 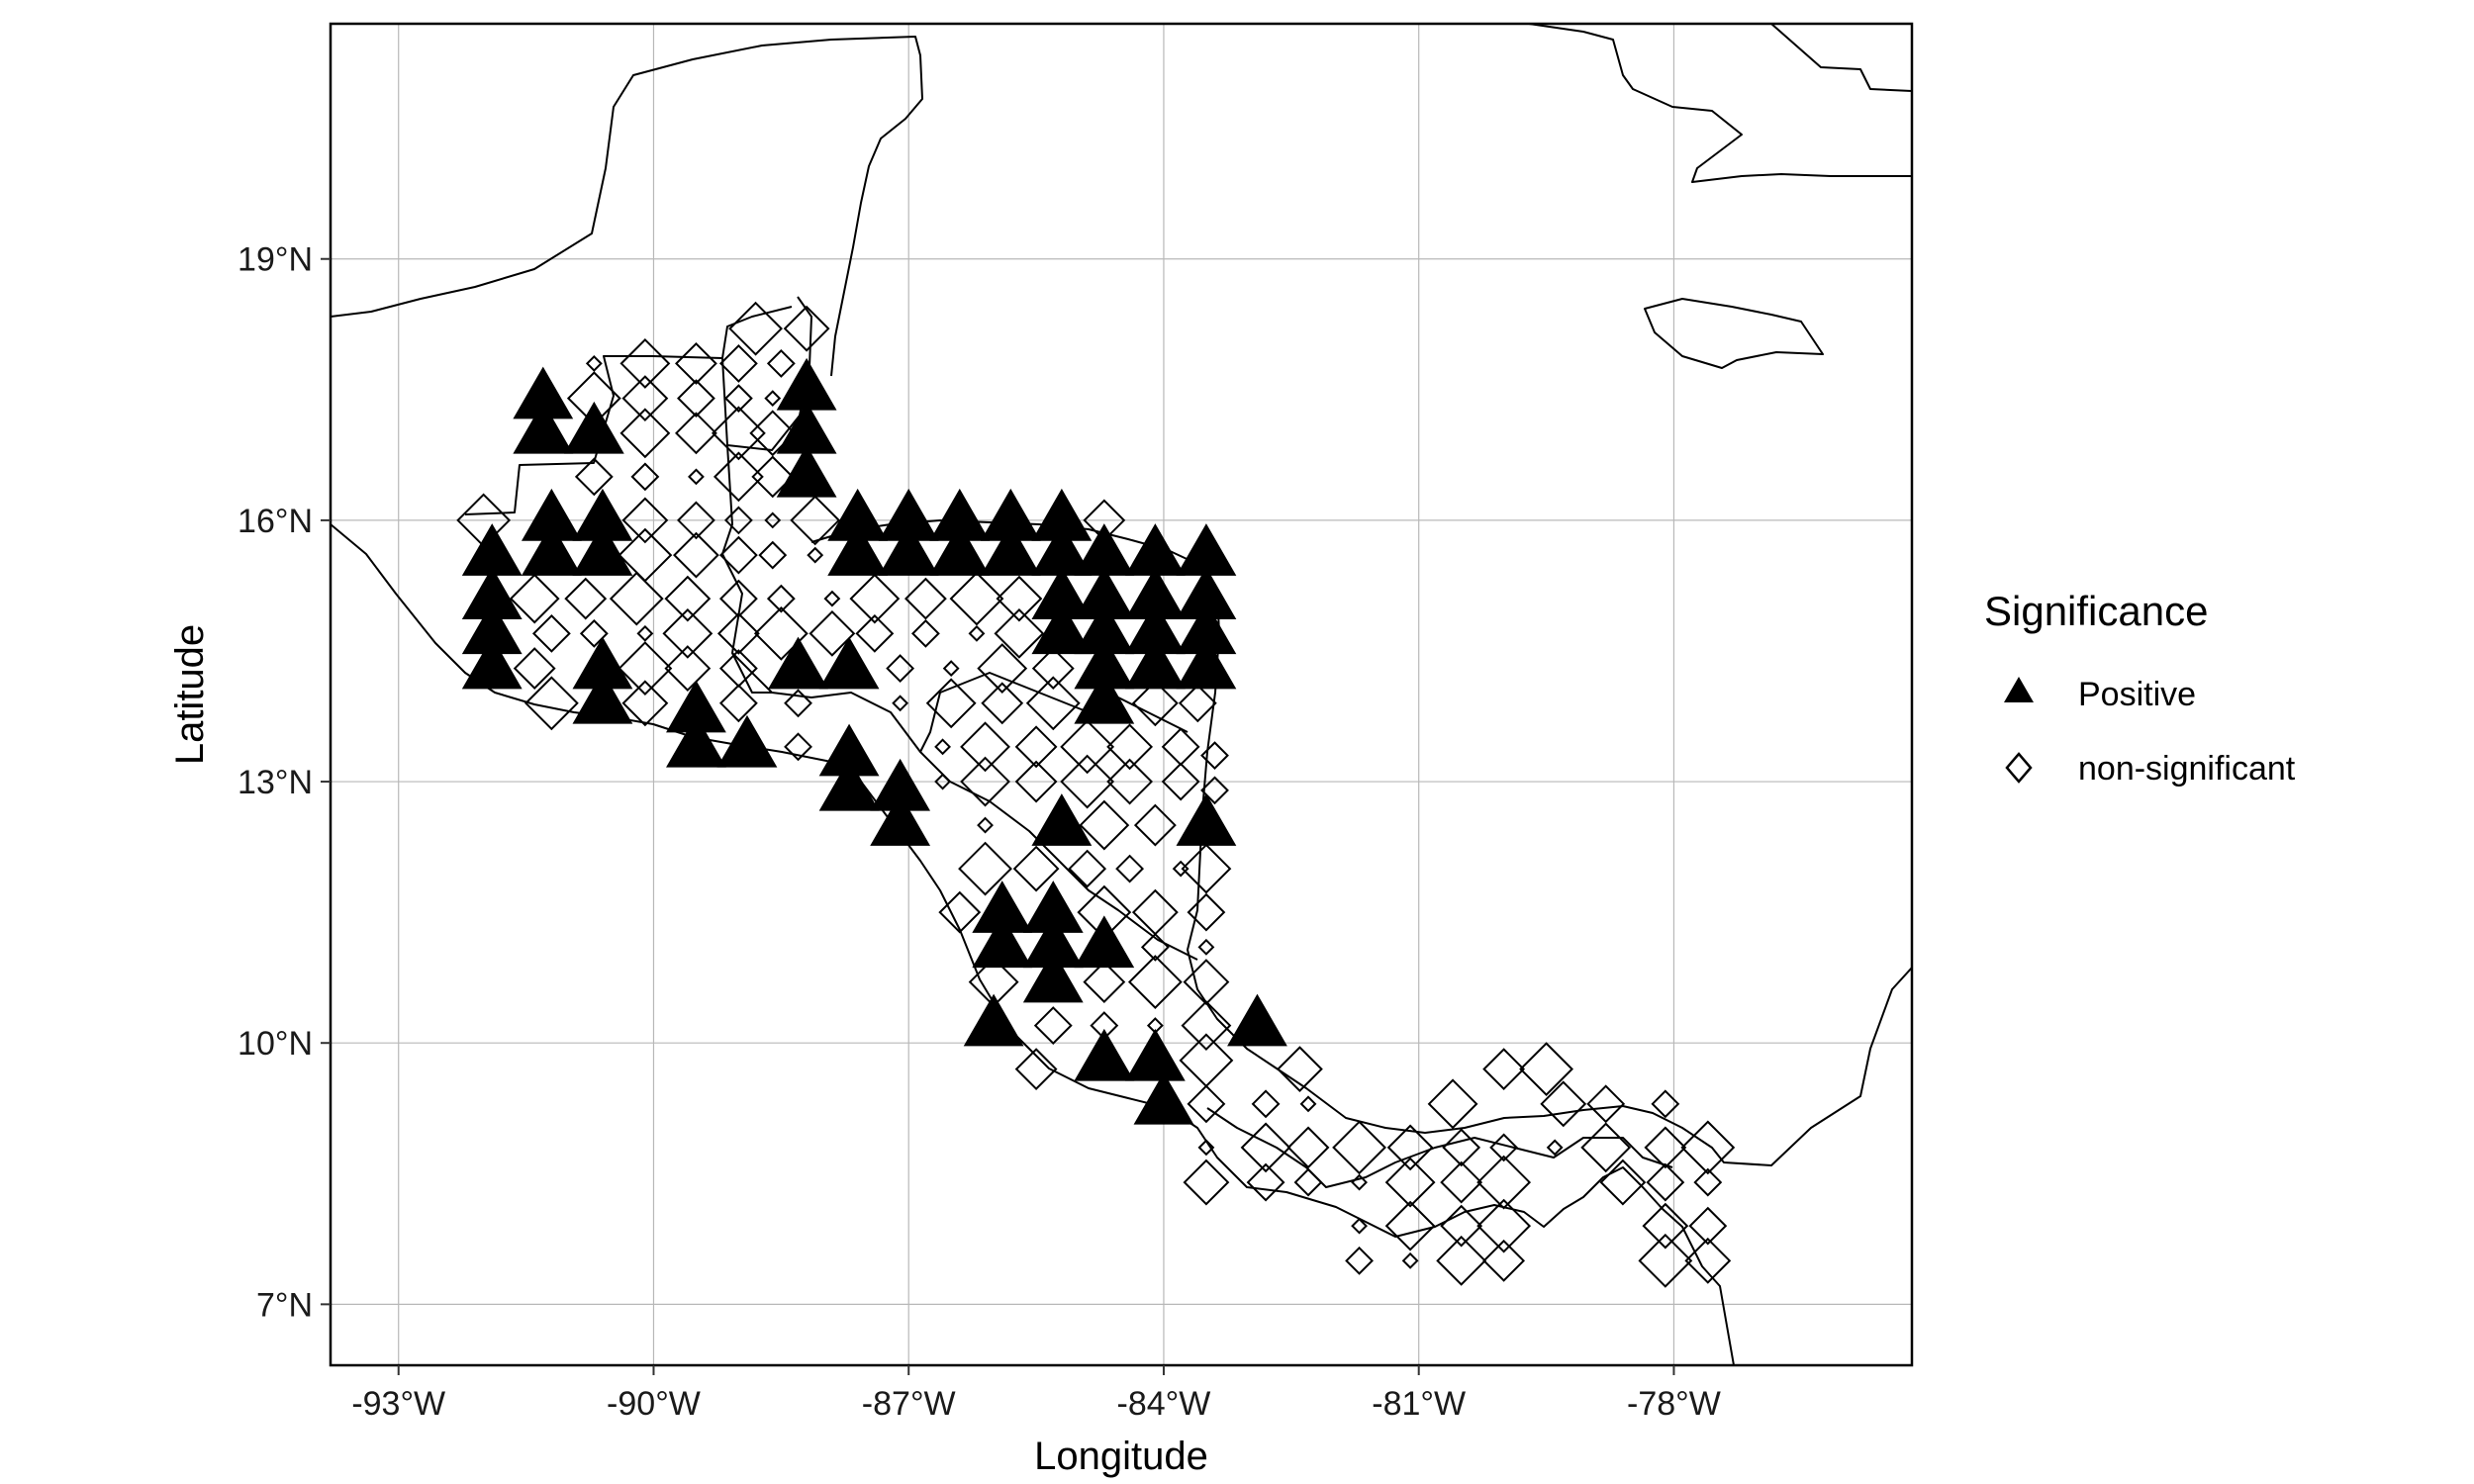 I want to click on x-tick-label: -78°W, so click(x=1674, y=1404).